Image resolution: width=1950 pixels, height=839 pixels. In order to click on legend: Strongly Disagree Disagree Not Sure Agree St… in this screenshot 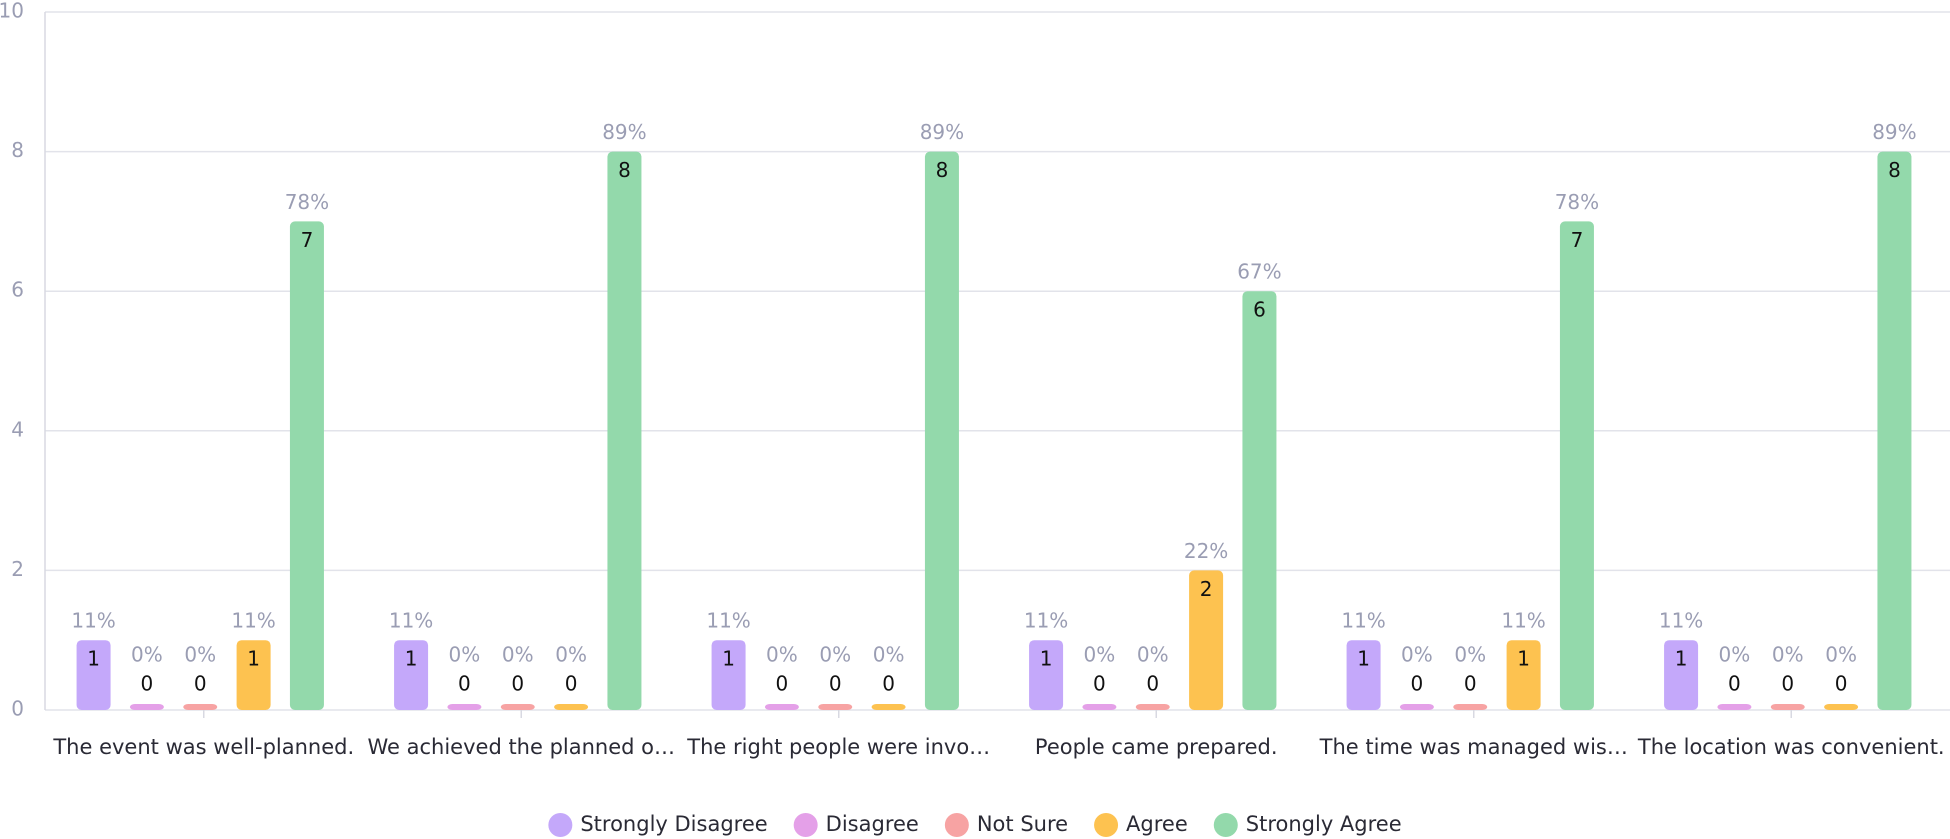, I will do `click(975, 824)`.